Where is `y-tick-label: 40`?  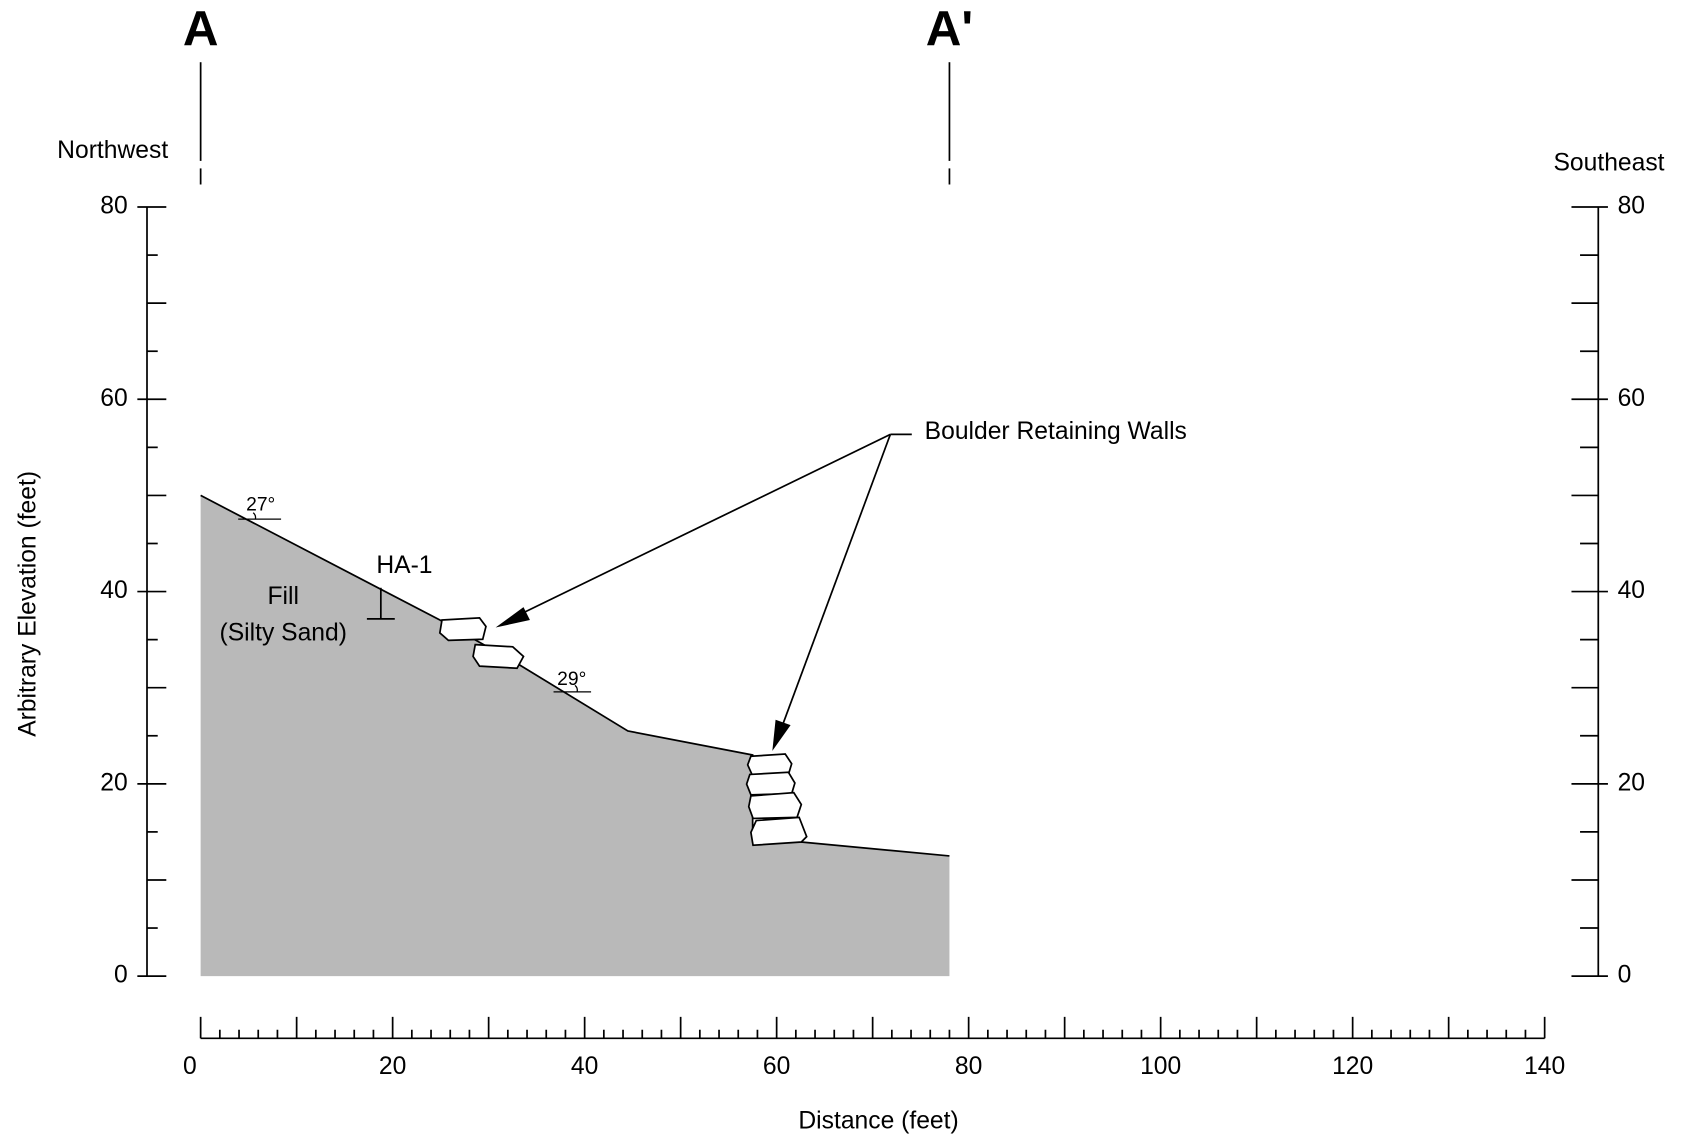 y-tick-label: 40 is located at coordinates (113, 590).